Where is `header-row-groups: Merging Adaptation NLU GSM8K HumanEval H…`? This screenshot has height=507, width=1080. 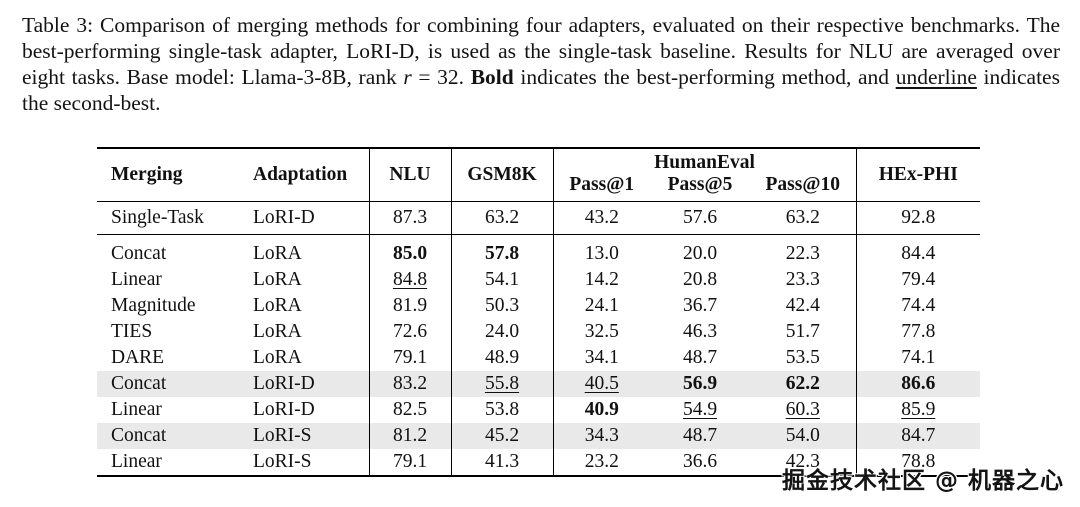
header-row-groups: Merging Adaptation NLU GSM8K HumanEval H… is located at coordinates (538, 175).